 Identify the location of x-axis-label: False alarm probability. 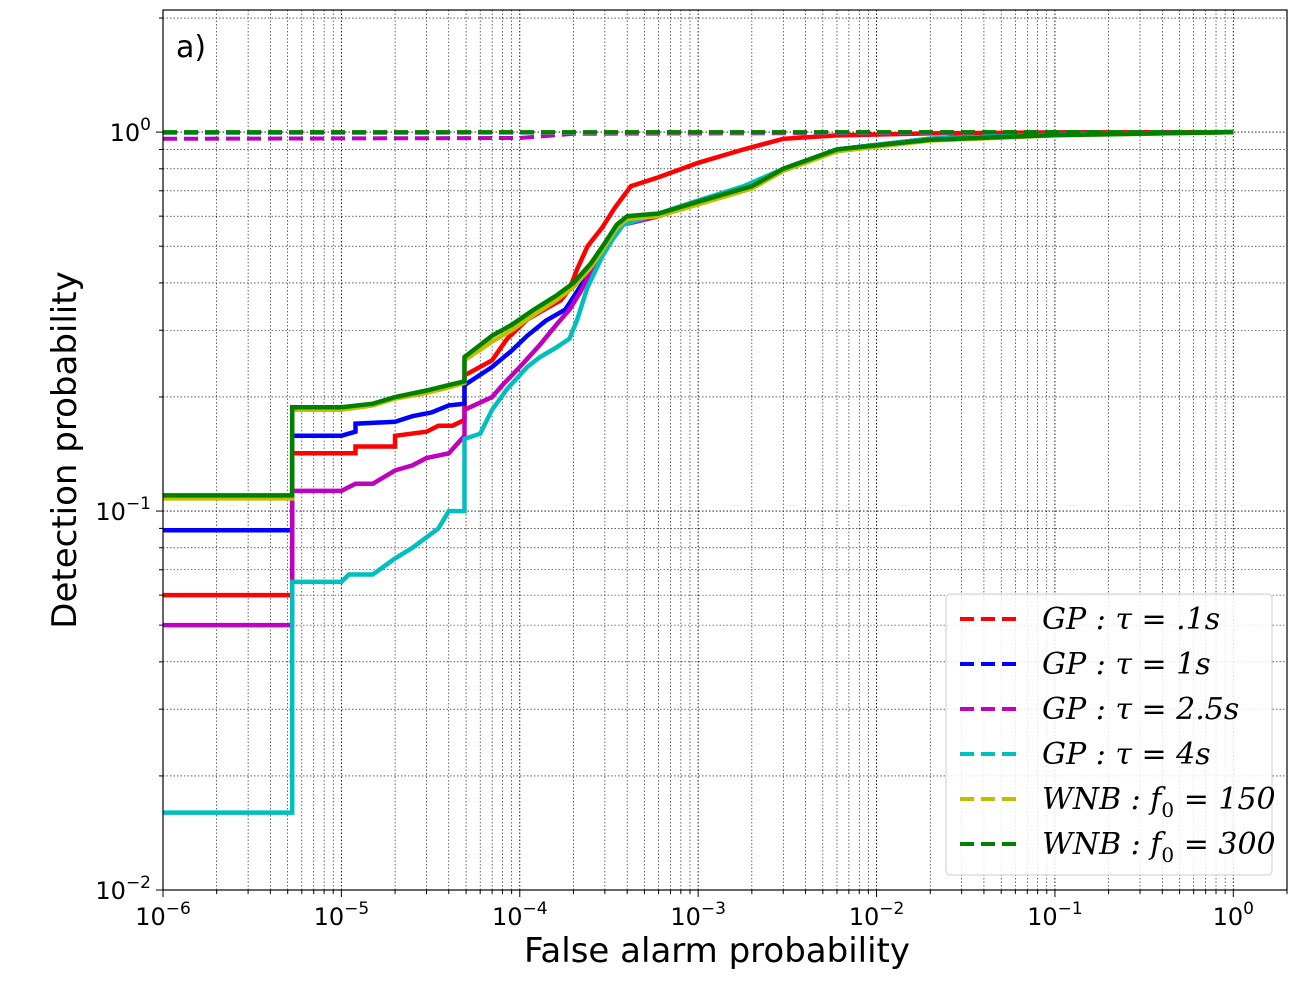
(717, 951).